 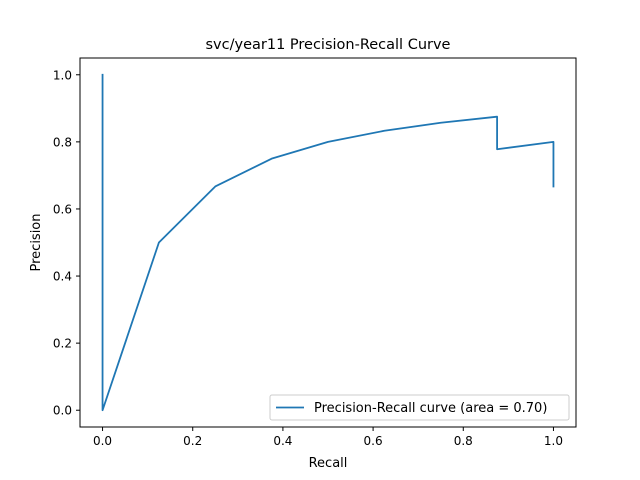 What do you see at coordinates (328, 437) in the screenshot?
I see `x-axis-ticks: 0.0 0.2 0.4 0.6 0.8 1.0` at bounding box center [328, 437].